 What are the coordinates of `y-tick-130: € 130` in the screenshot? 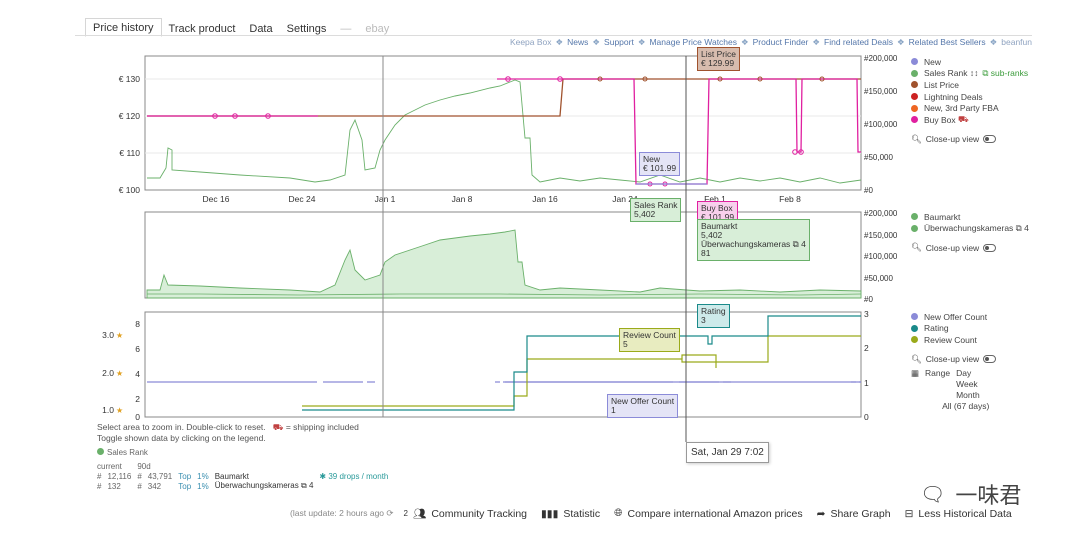 It's located at (130, 79).